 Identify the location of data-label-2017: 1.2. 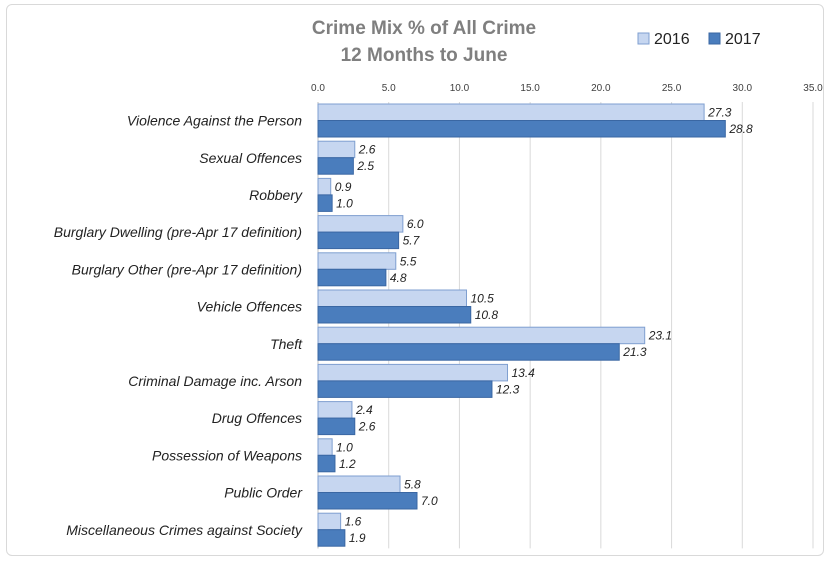
(347, 464).